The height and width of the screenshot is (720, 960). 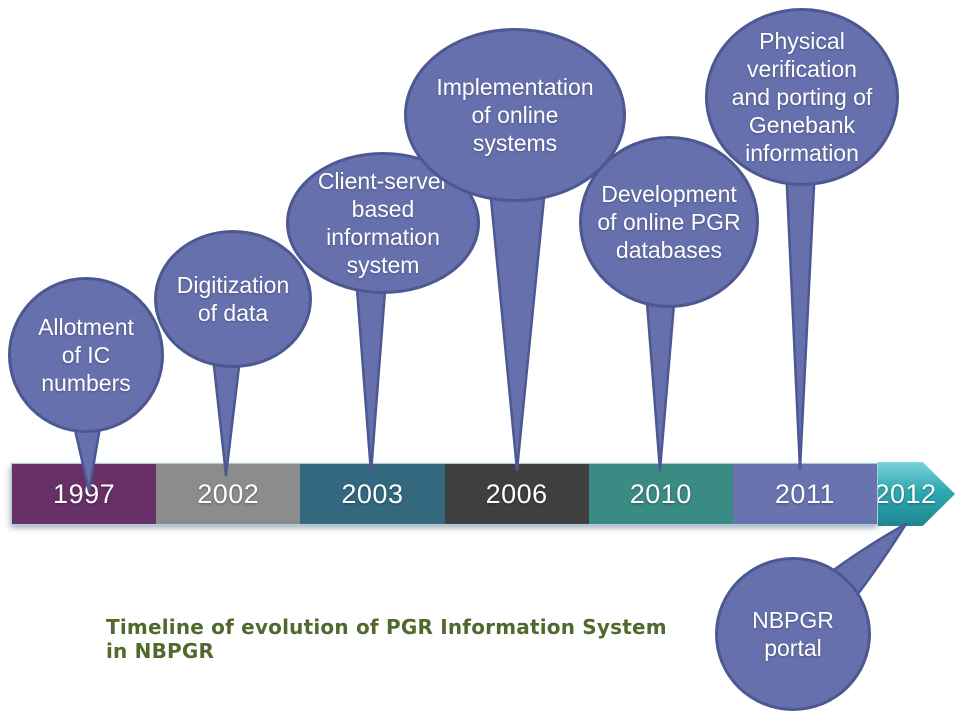 I want to click on year-label-2006: 2006, so click(x=516, y=493).